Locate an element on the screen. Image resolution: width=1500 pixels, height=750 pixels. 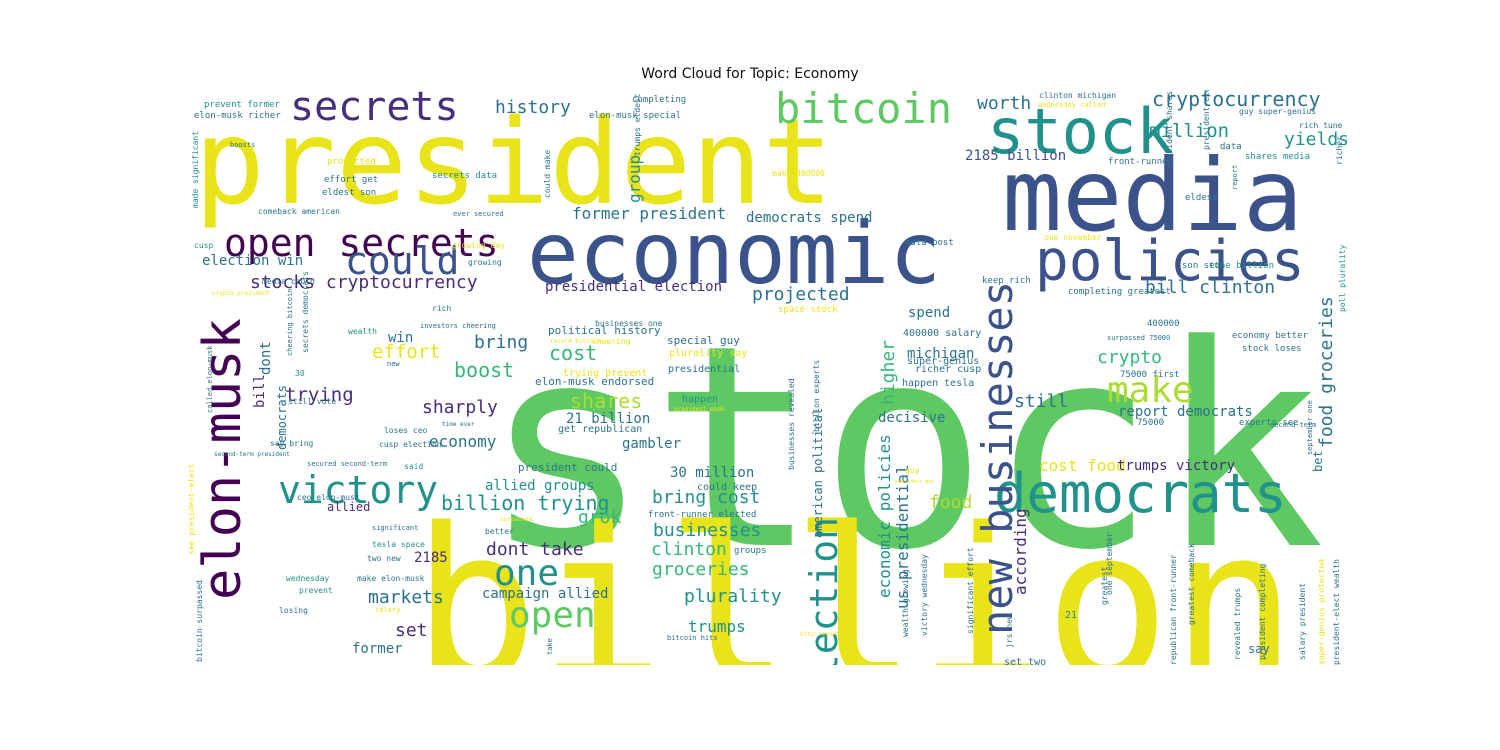
cloud-word: 400000 is located at coordinates (1163, 324).